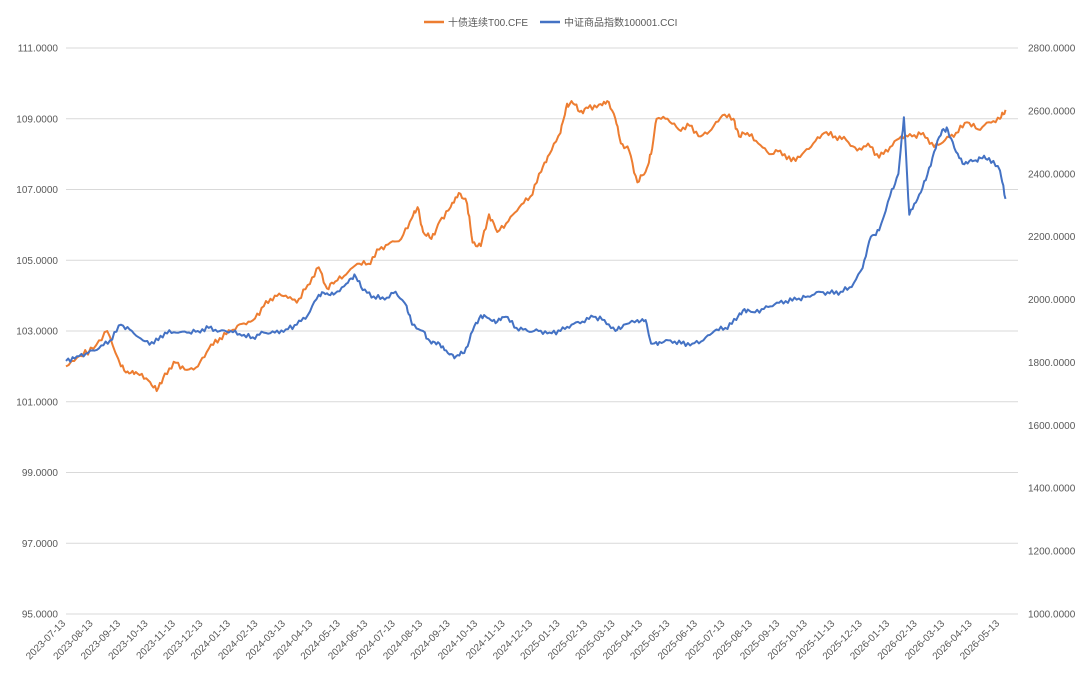 The height and width of the screenshot is (686, 1080). I want to click on left-axis-tick-label: 107.0000, so click(37, 190).